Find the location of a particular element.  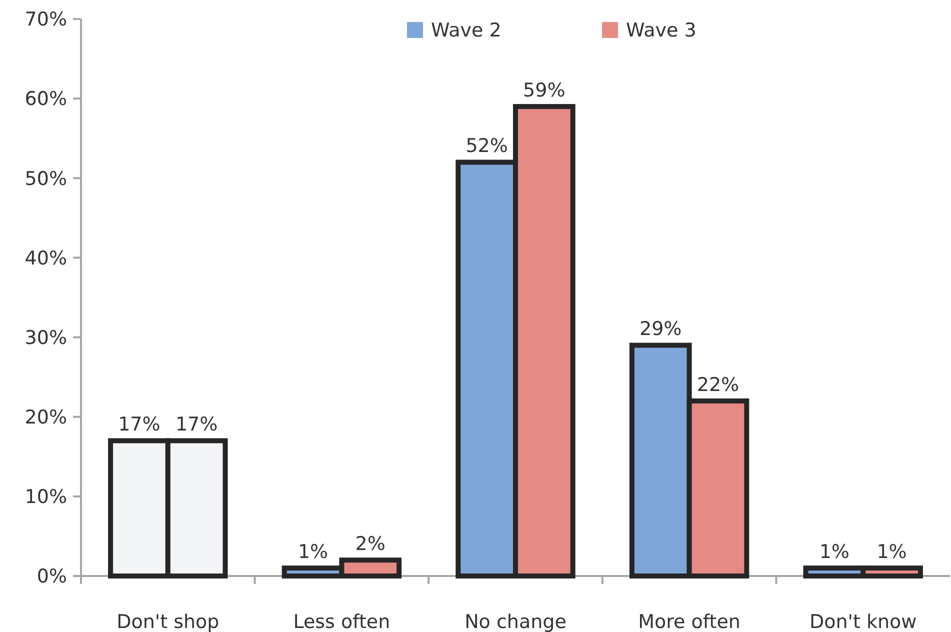

y-tick-label: 30% is located at coordinates (45, 337).